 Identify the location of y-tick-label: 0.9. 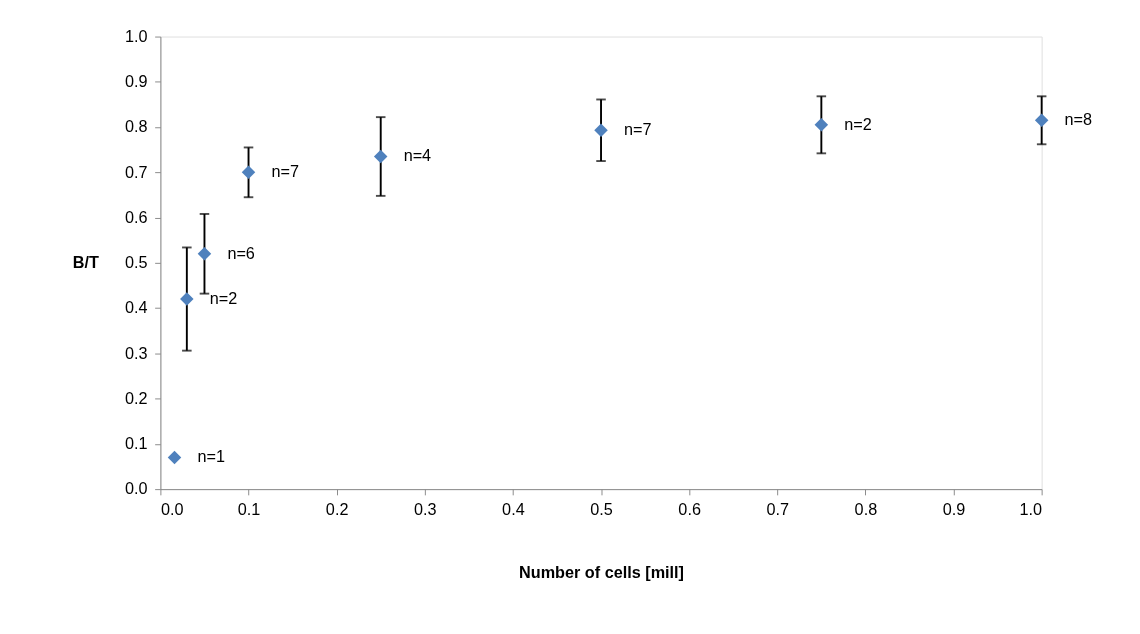
(136, 81).